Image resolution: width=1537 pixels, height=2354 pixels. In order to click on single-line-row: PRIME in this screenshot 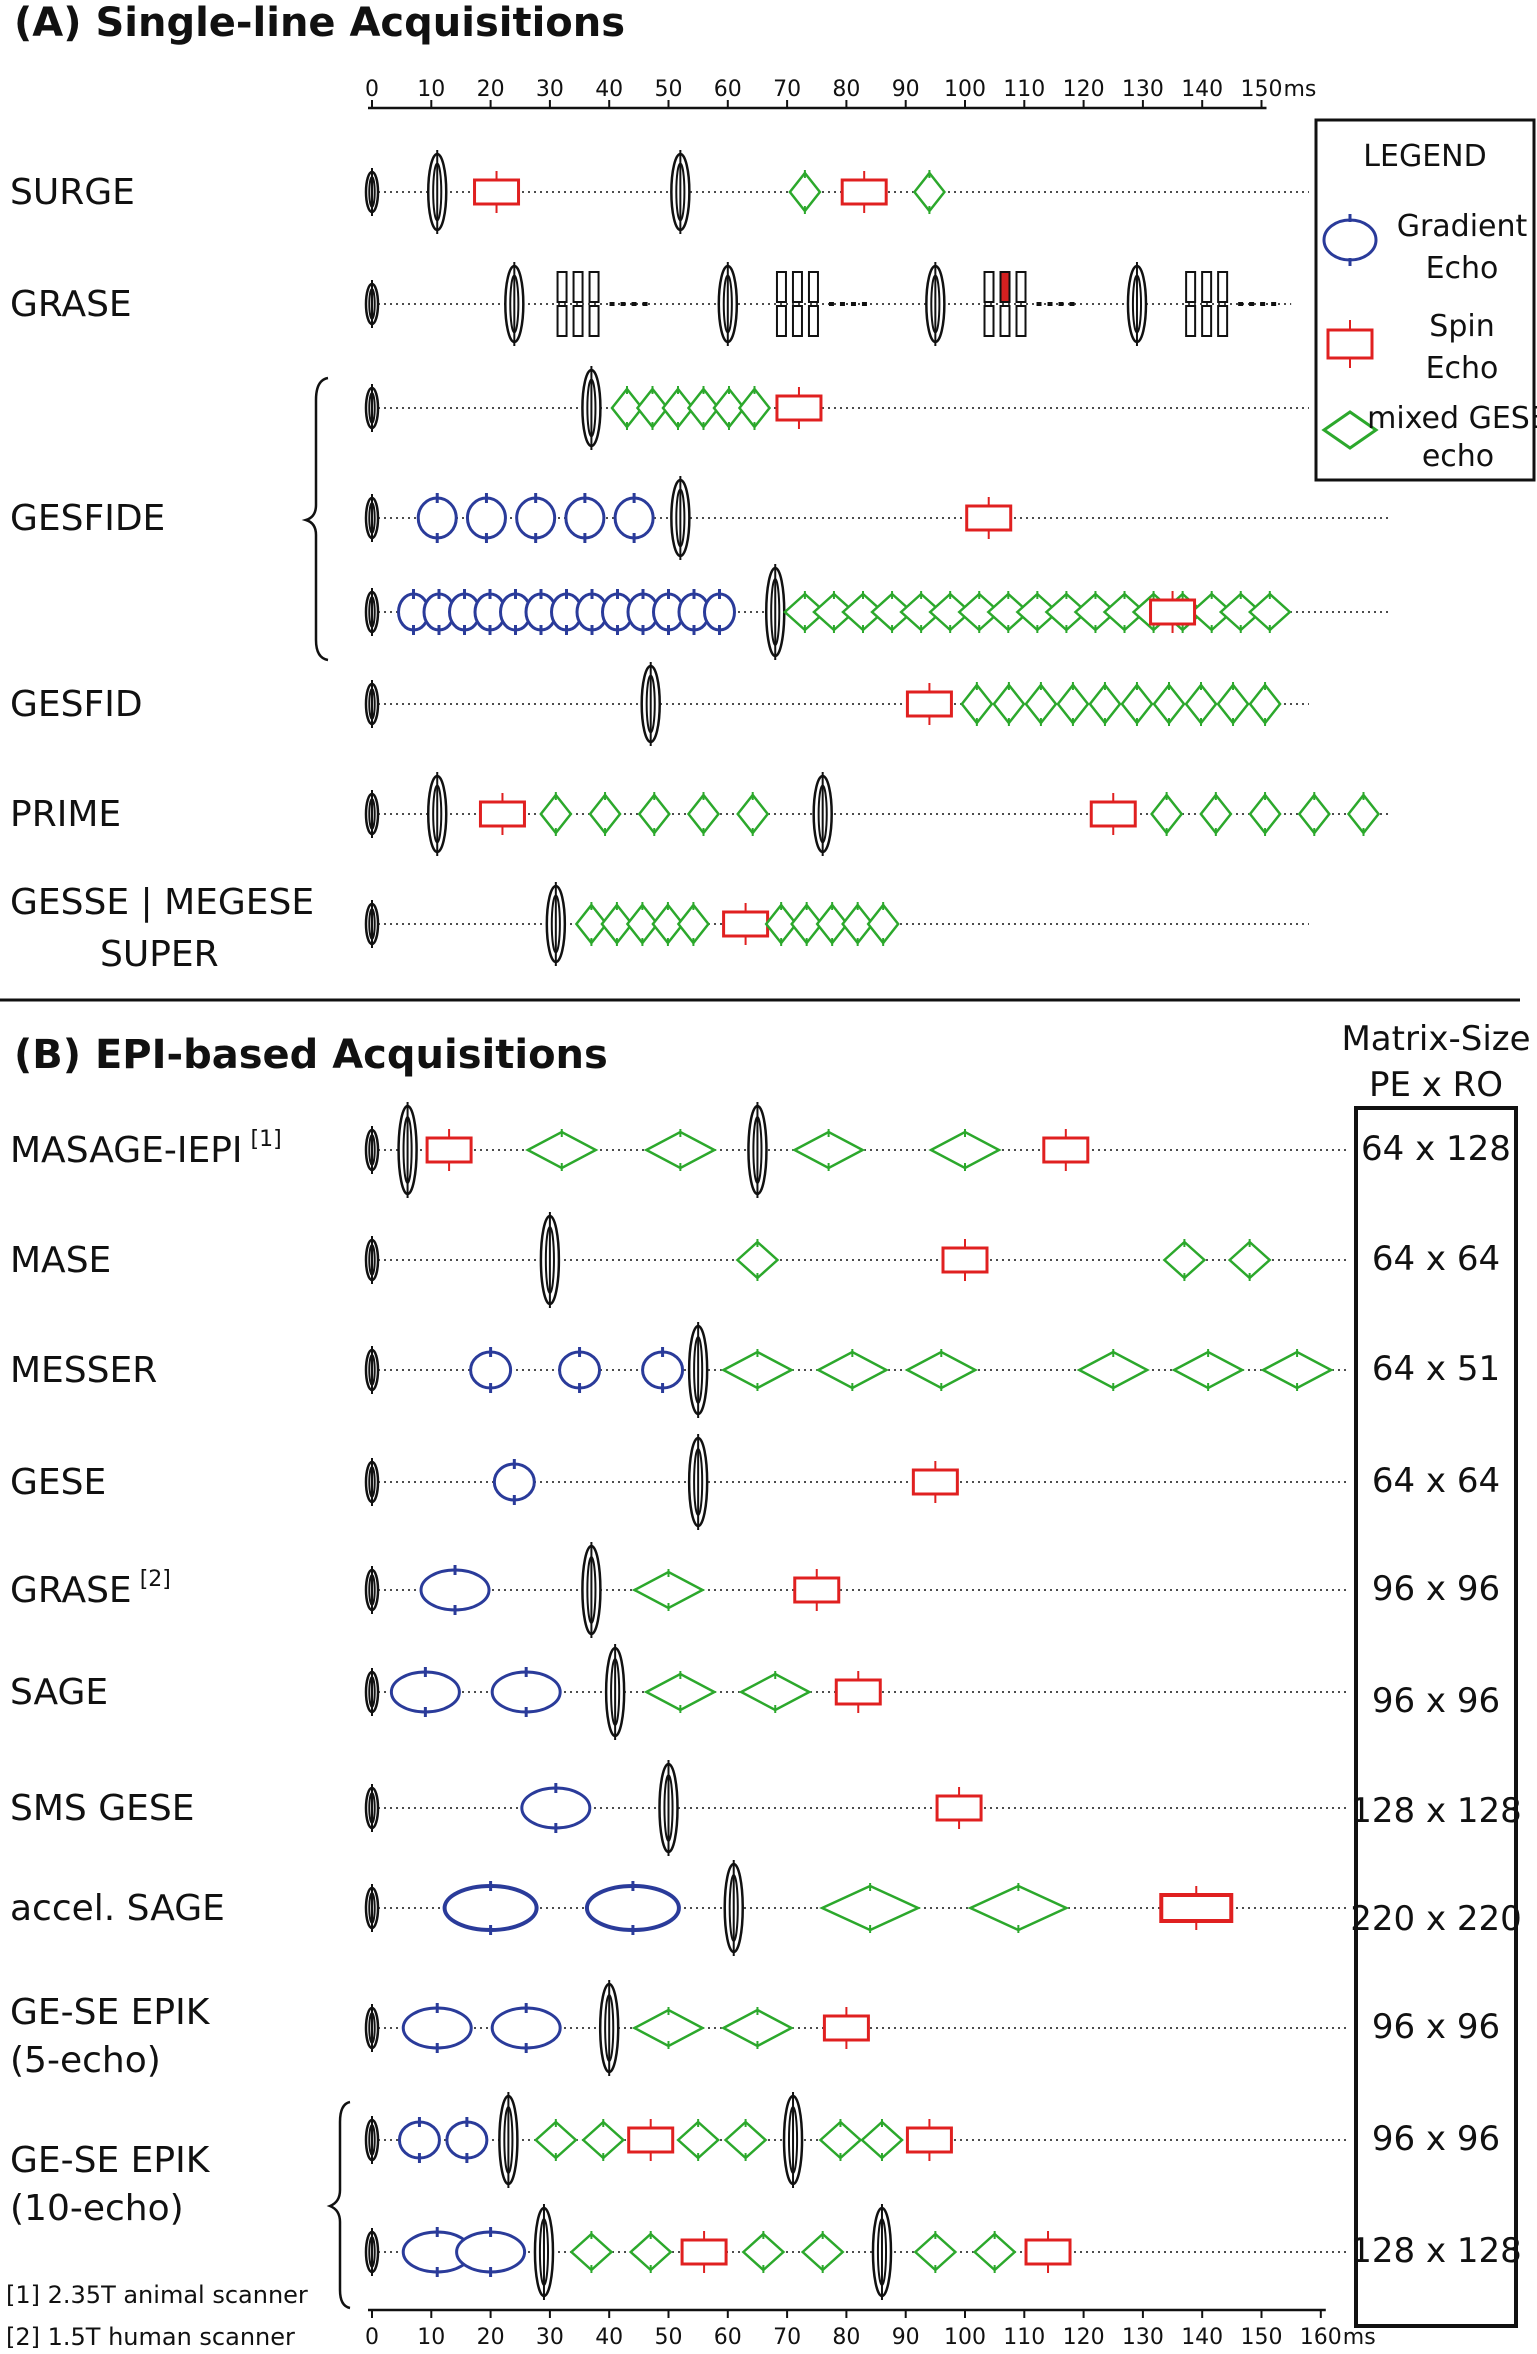, I will do `click(701, 814)`.